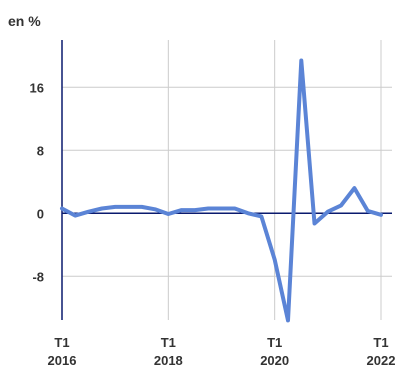  Describe the element at coordinates (24, 21) in the screenshot. I see `y-axis-label: en %` at that location.